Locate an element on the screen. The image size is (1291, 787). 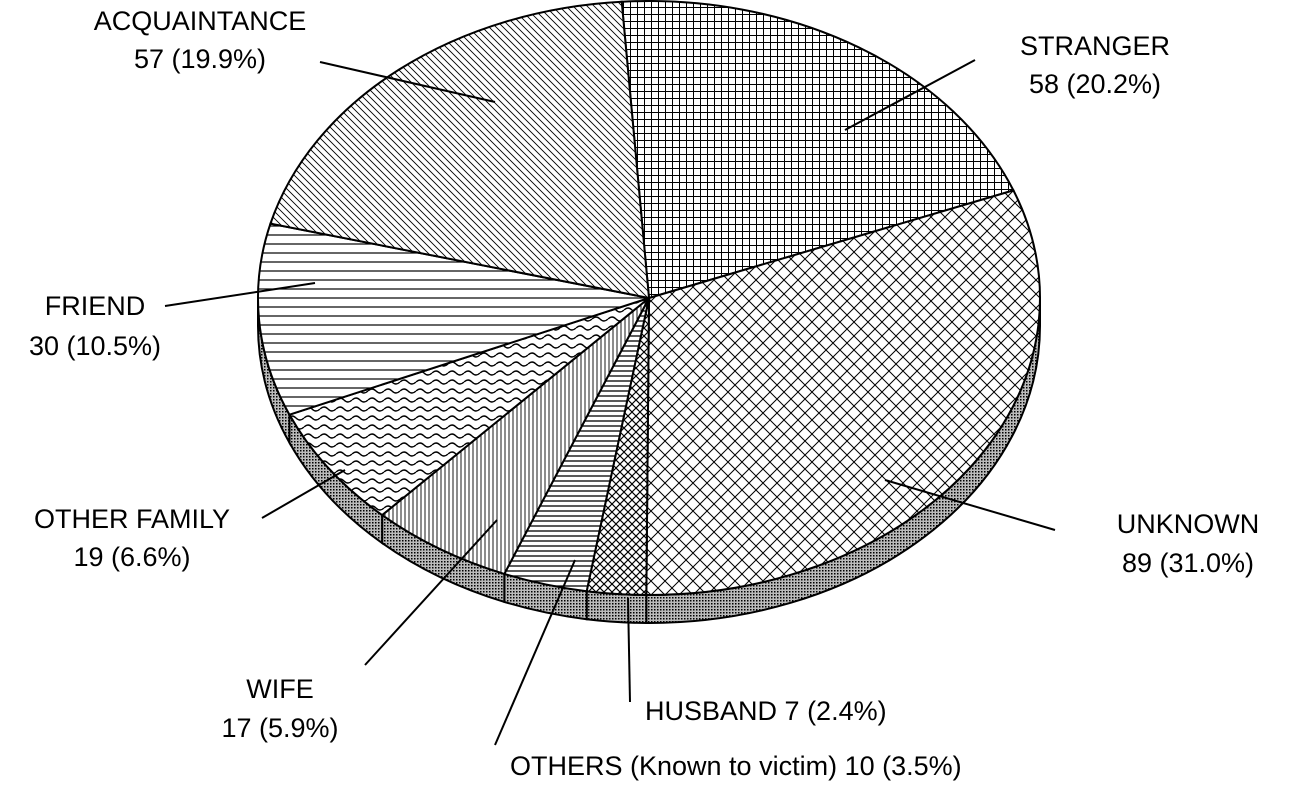
category-label: HUSBAND is located at coordinates (711, 711).